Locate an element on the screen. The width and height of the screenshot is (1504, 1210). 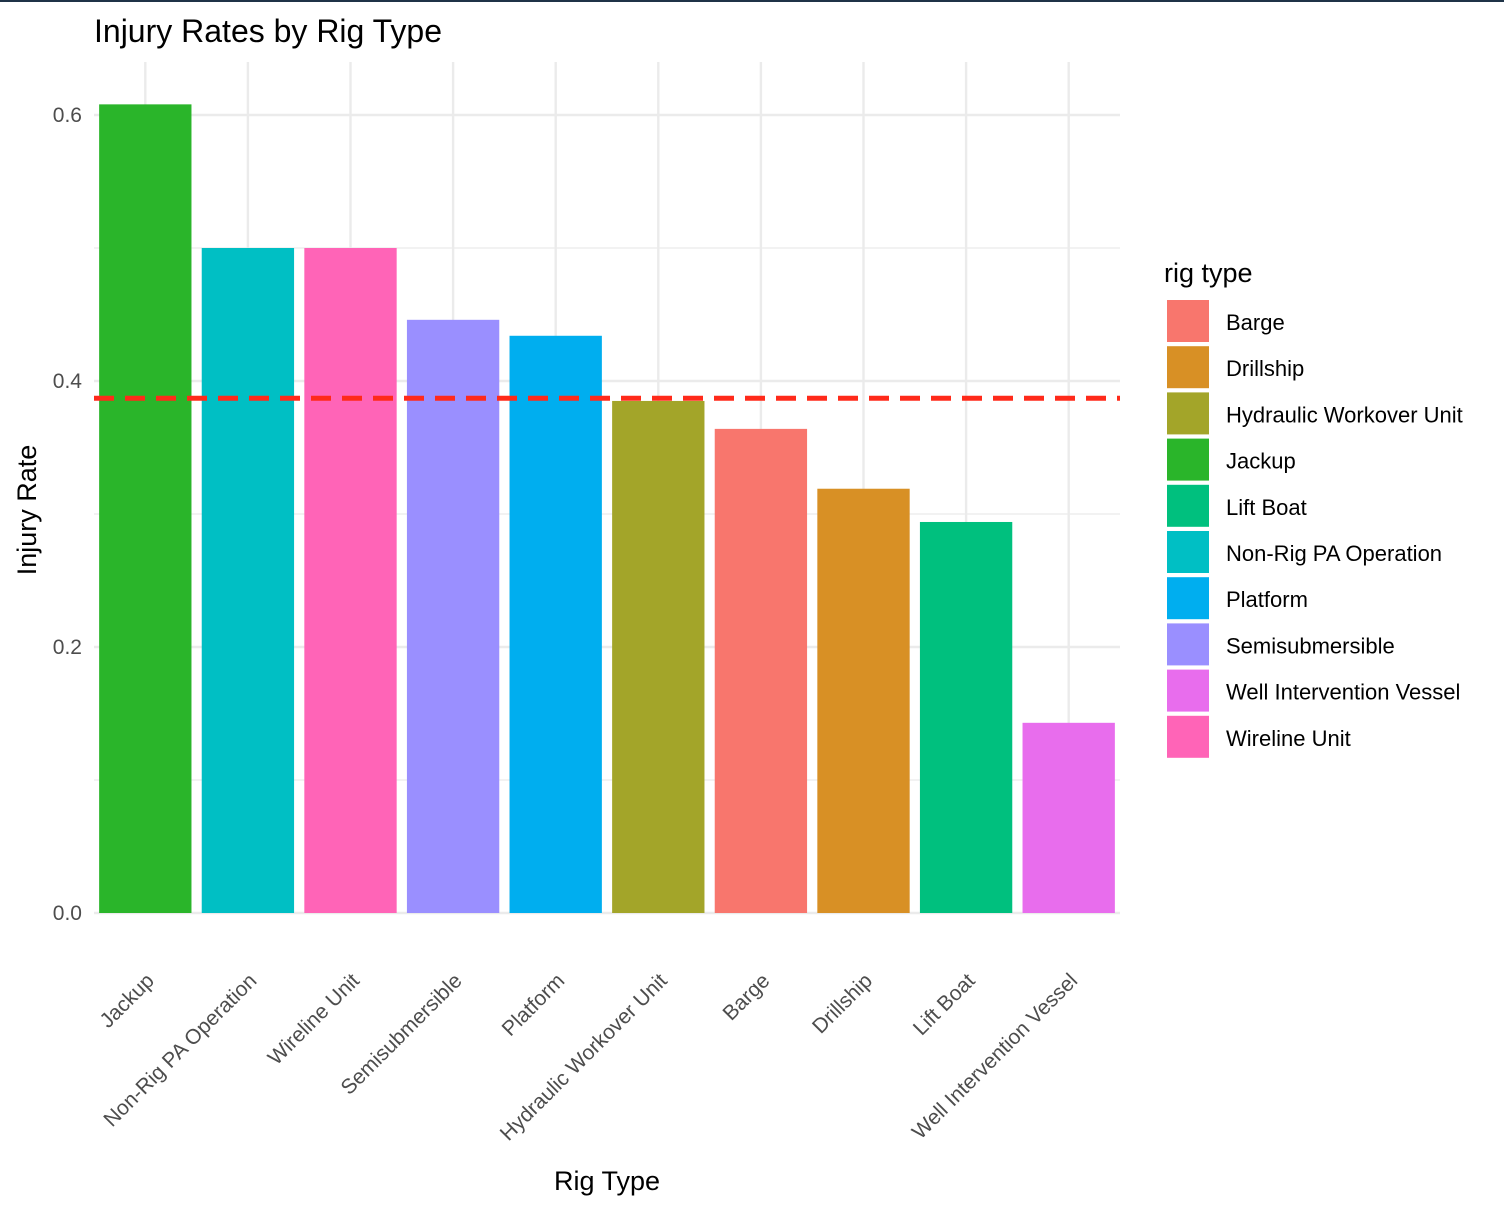
x-tick-label: Platform is located at coordinates (534, 1005).